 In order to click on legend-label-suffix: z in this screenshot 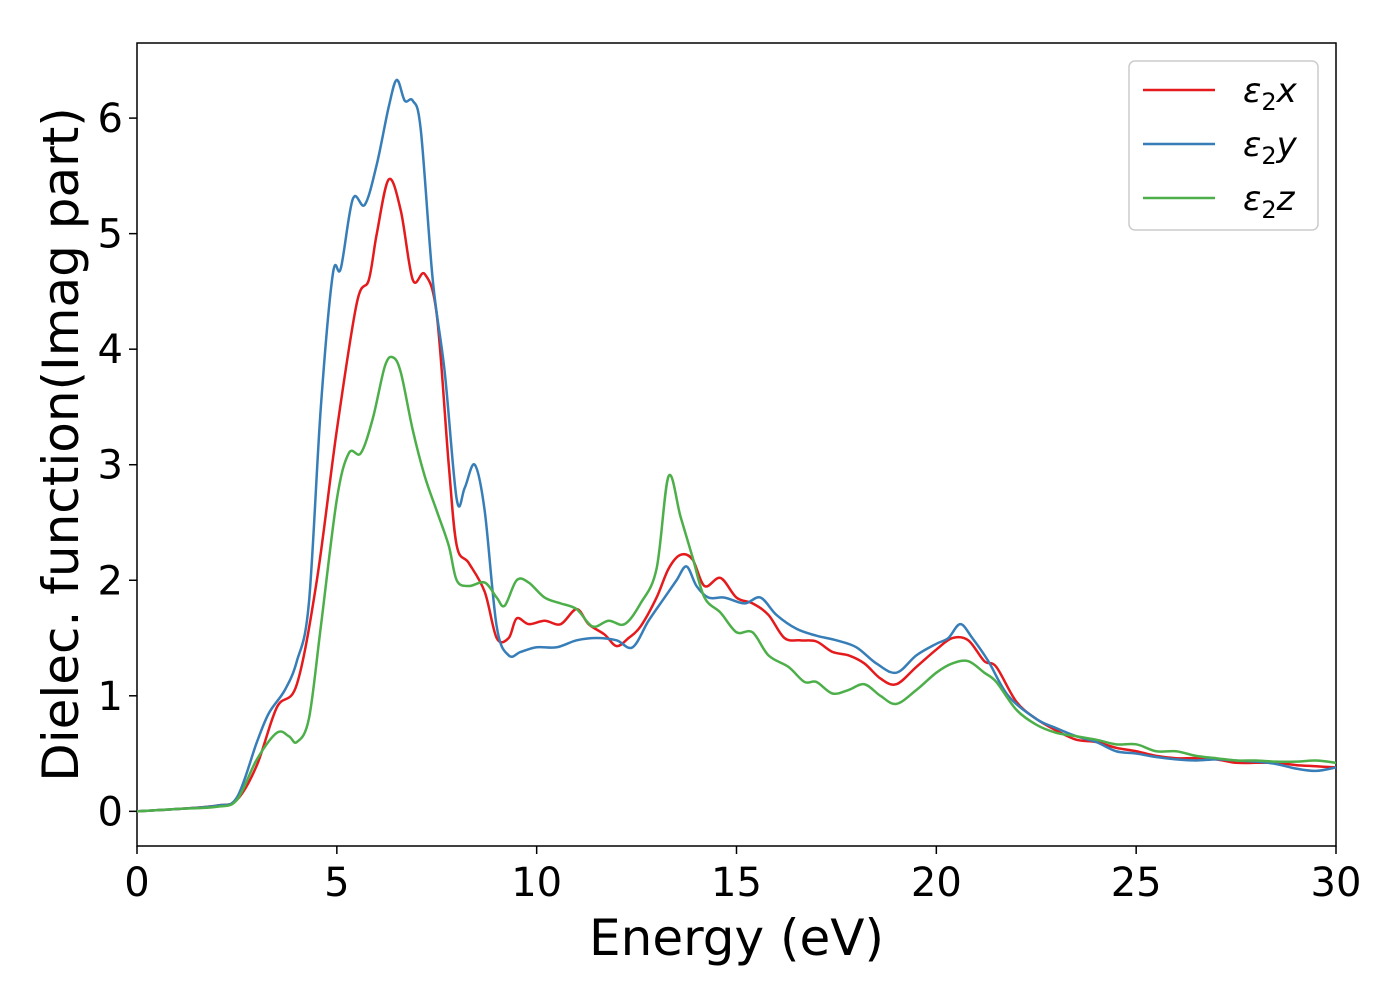, I will do `click(1286, 199)`.